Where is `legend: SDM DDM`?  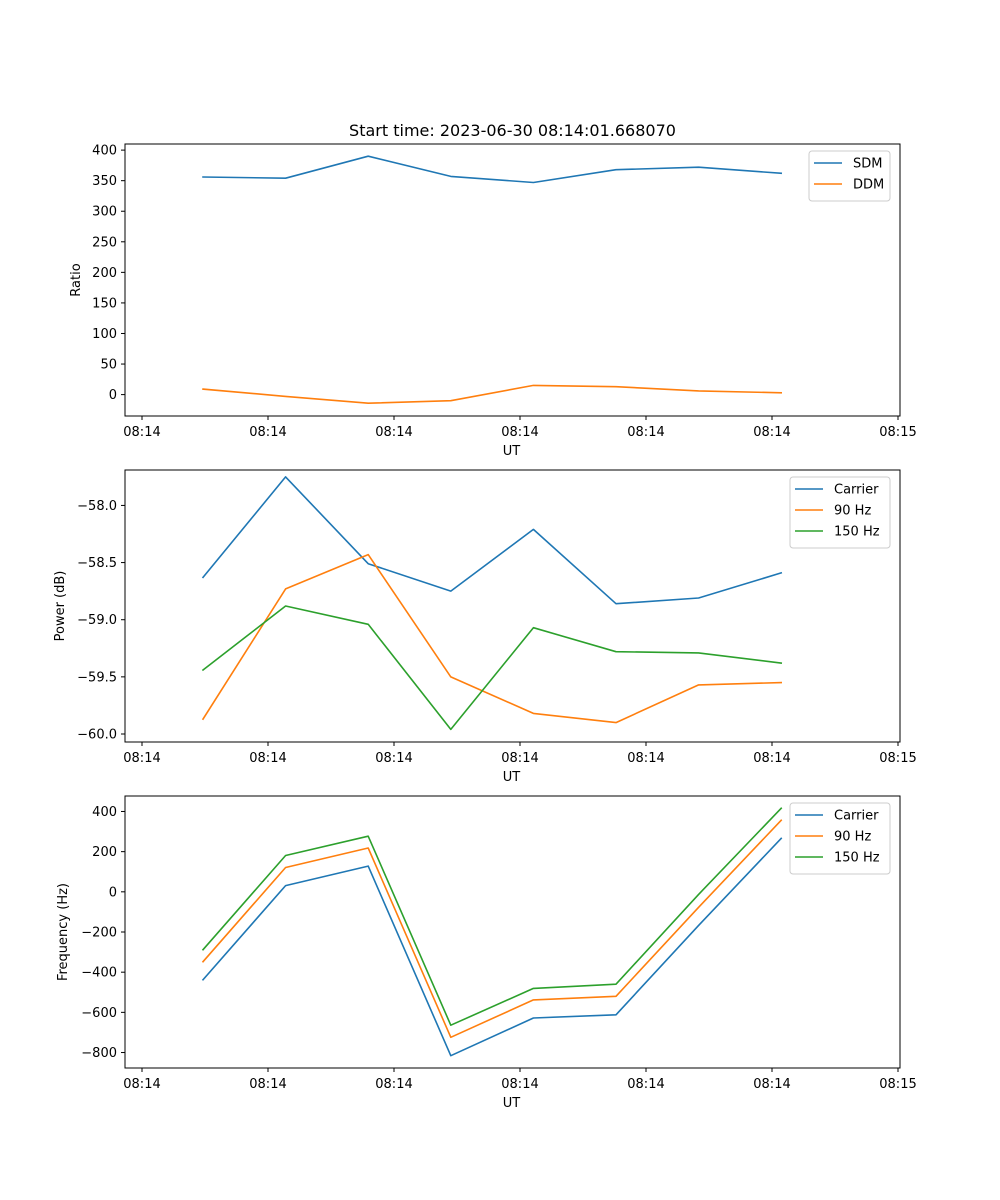
legend: SDM DDM is located at coordinates (849, 176).